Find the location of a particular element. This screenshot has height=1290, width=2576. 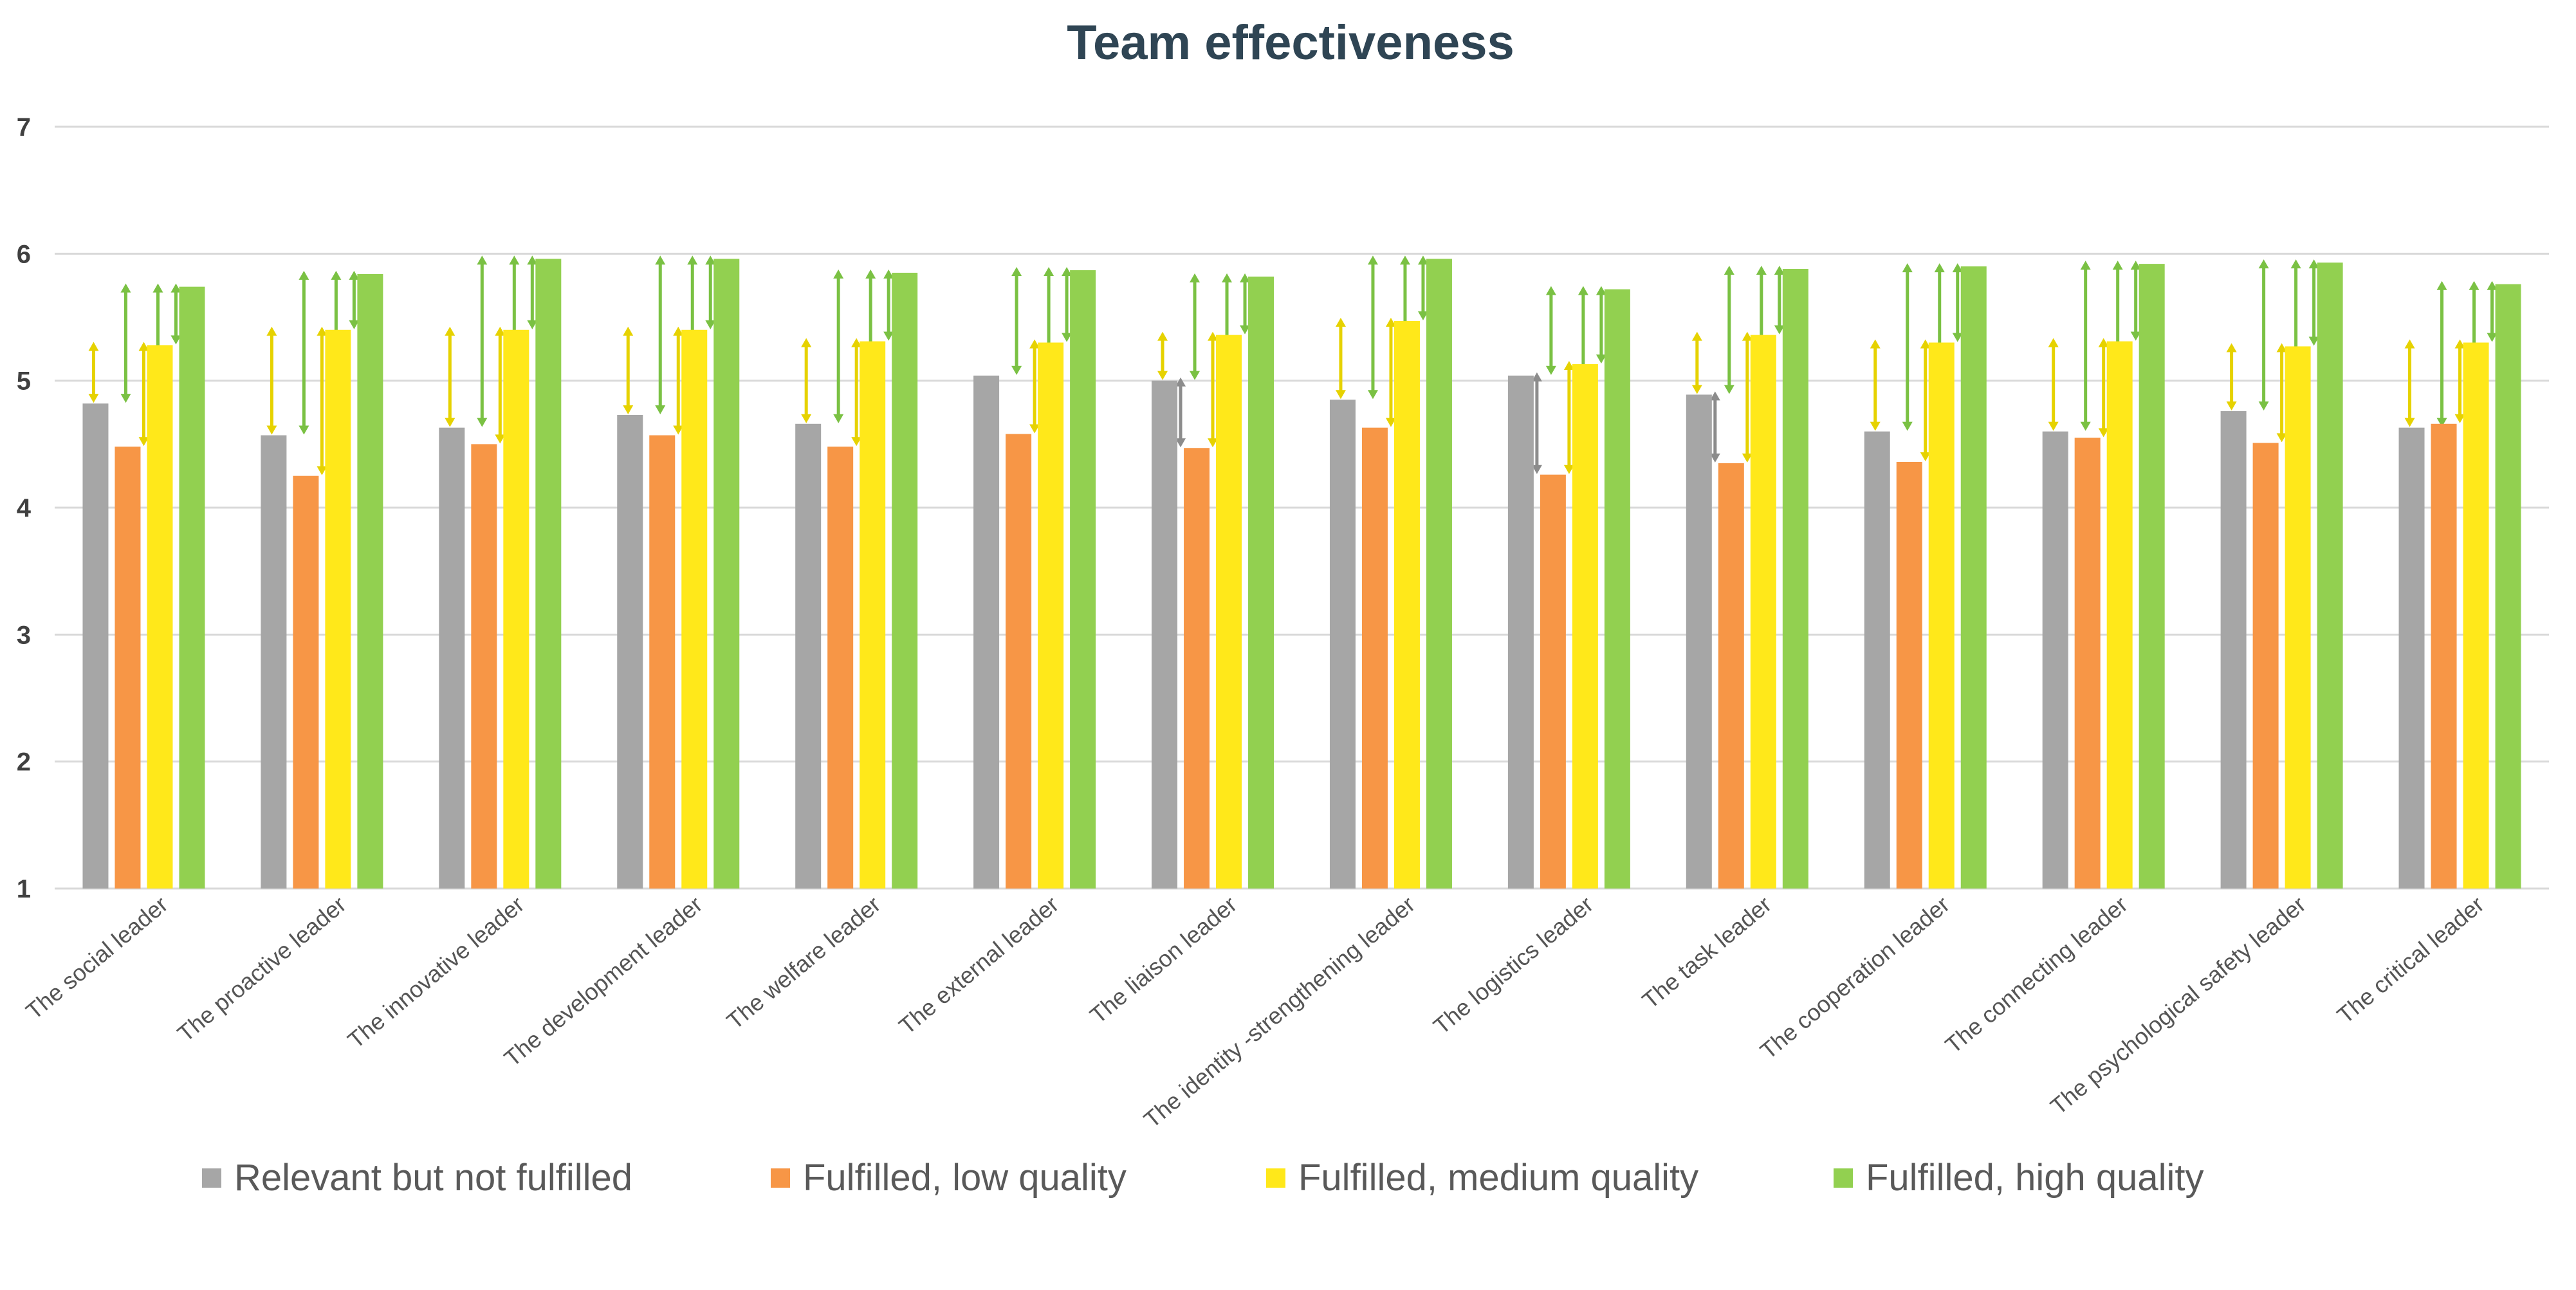

legend-item: Fulfilled, high quality is located at coordinates (2019, 1178).